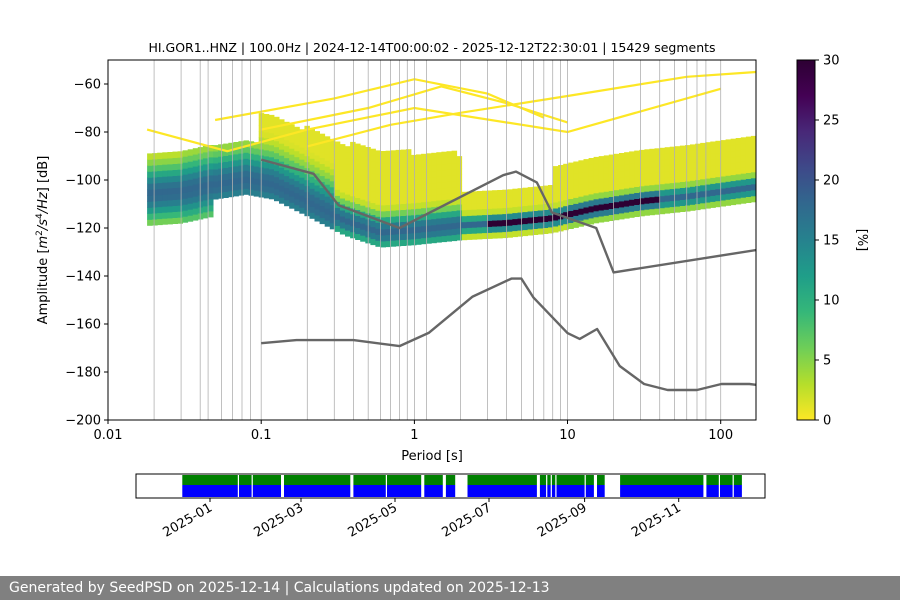  I want to click on timeline-gap, so click(585, 486).